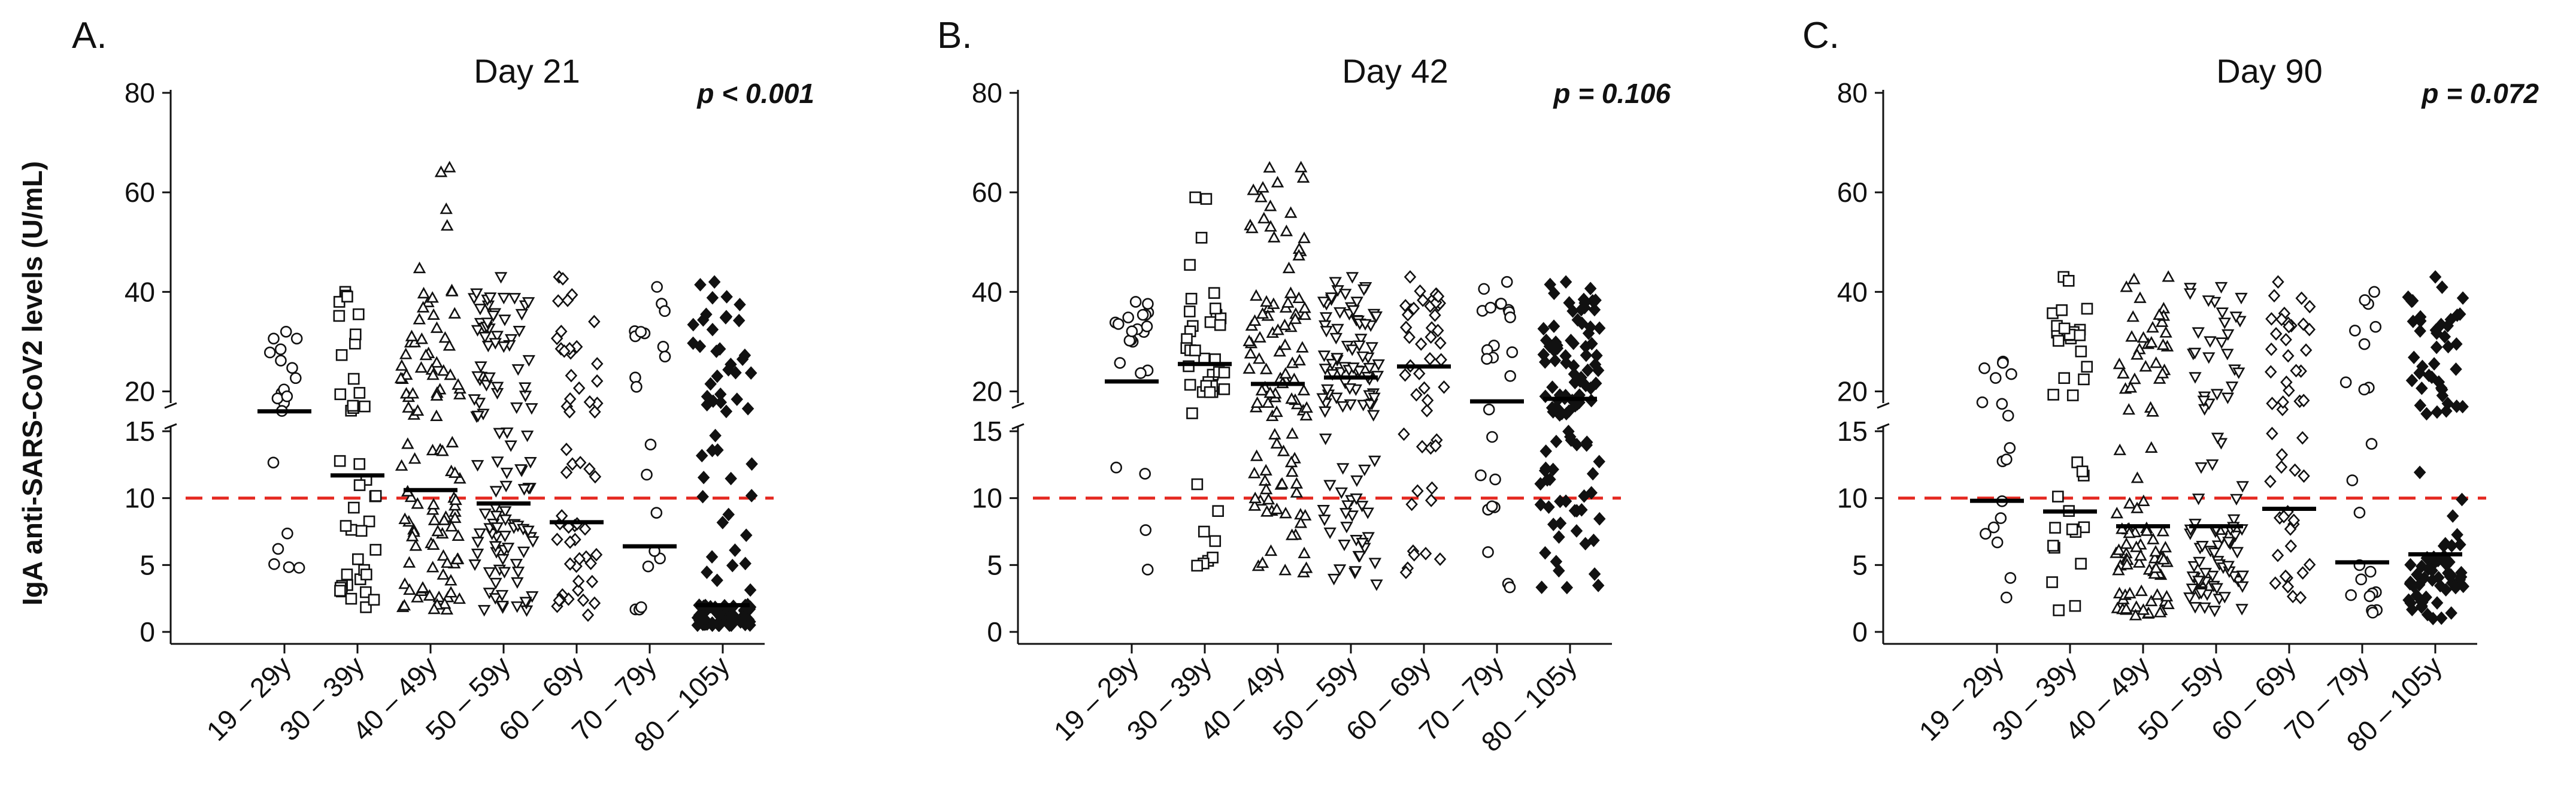 Image resolution: width=2576 pixels, height=802 pixels. I want to click on panel-letter: A., so click(89, 36).